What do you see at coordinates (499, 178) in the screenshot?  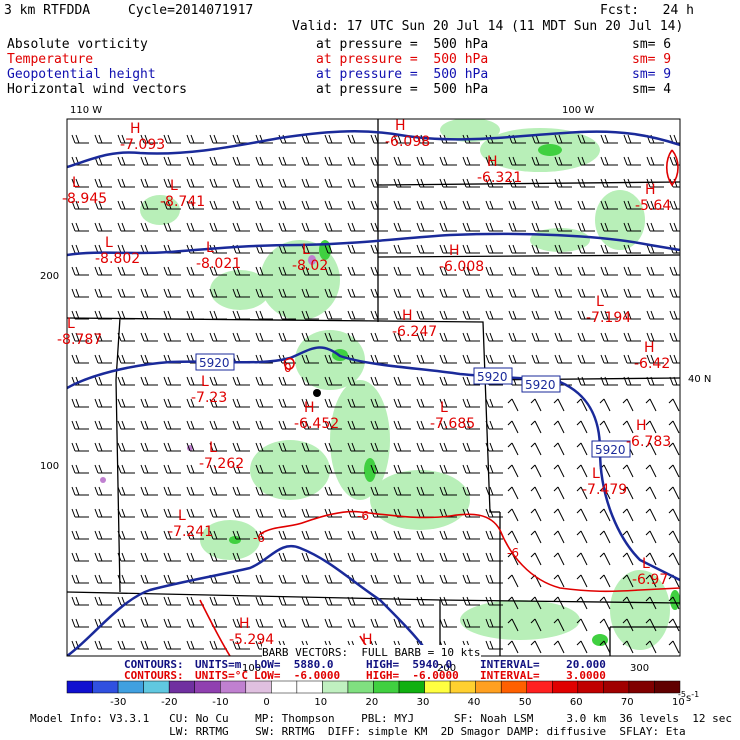 I see `center-value-label: -6.321` at bounding box center [499, 178].